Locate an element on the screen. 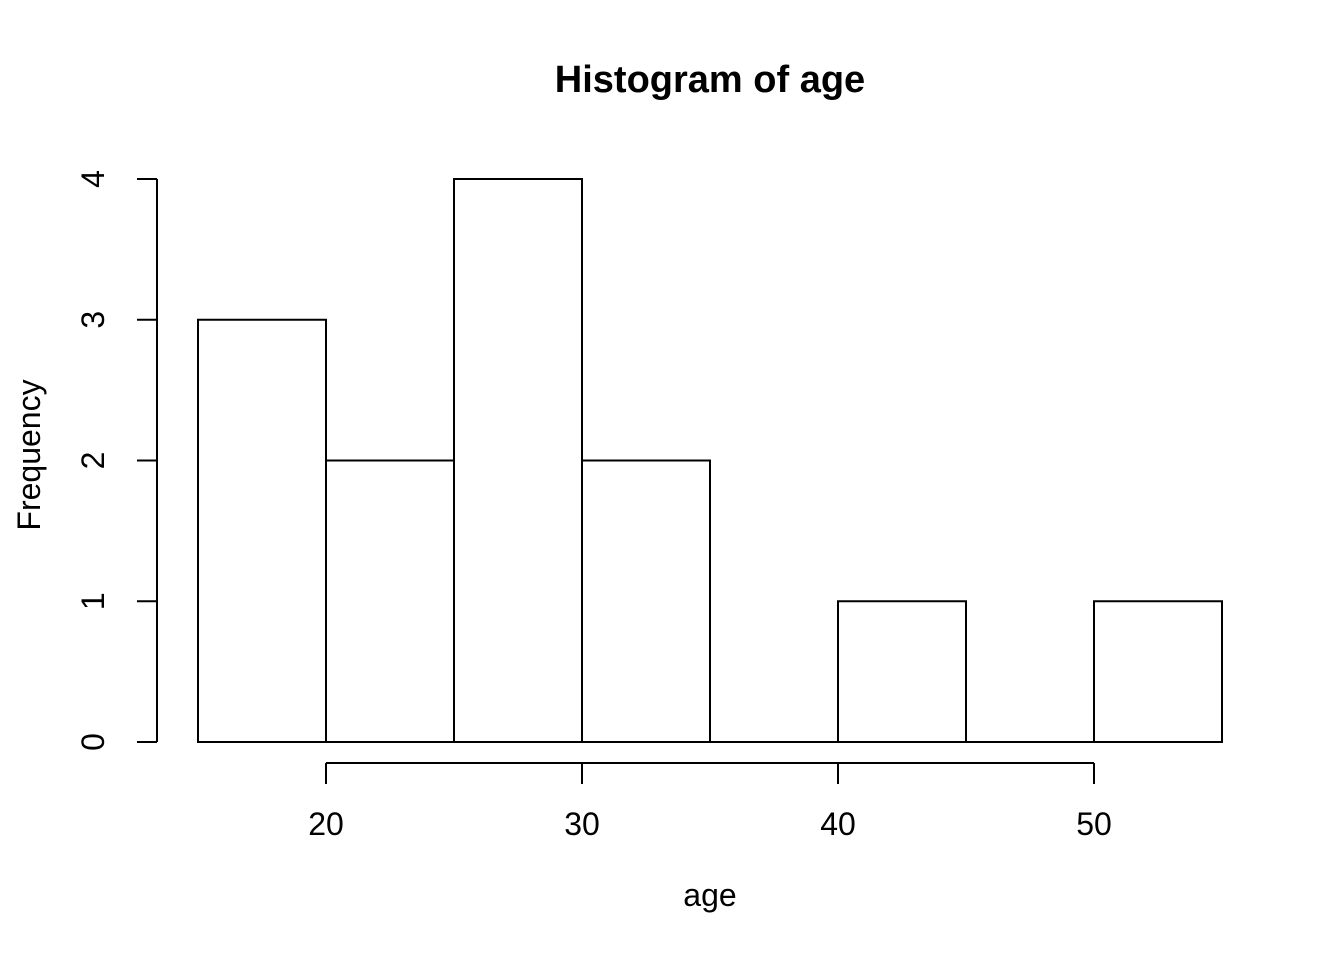 This screenshot has height=960, width=1344. y-axis-tick-label: 2 is located at coordinates (93, 461).